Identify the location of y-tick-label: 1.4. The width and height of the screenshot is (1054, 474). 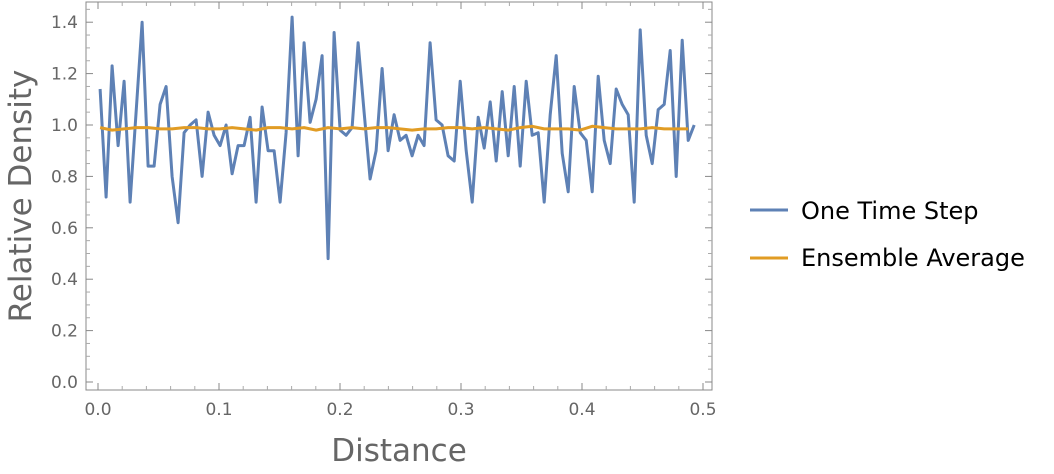
(64, 23).